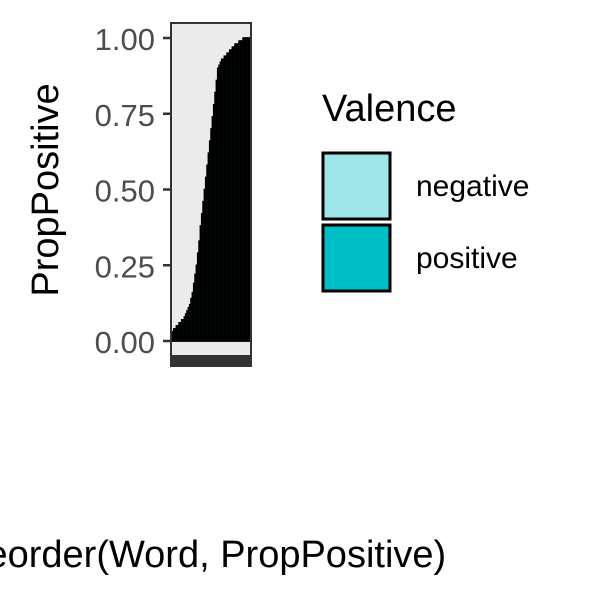 The height and width of the screenshot is (600, 600). Describe the element at coordinates (389, 109) in the screenshot. I see `legend-title: Valence` at that location.